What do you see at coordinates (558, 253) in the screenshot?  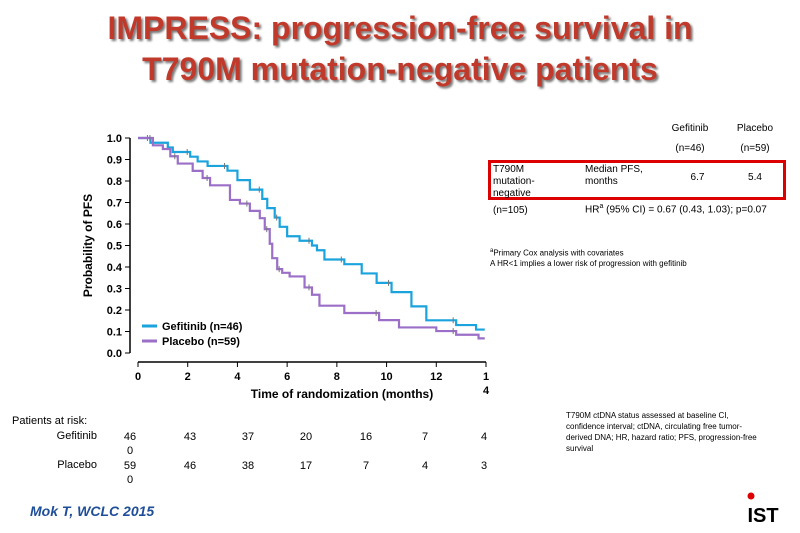 I see `note-line-1: Primary Cox analysis with covariates` at bounding box center [558, 253].